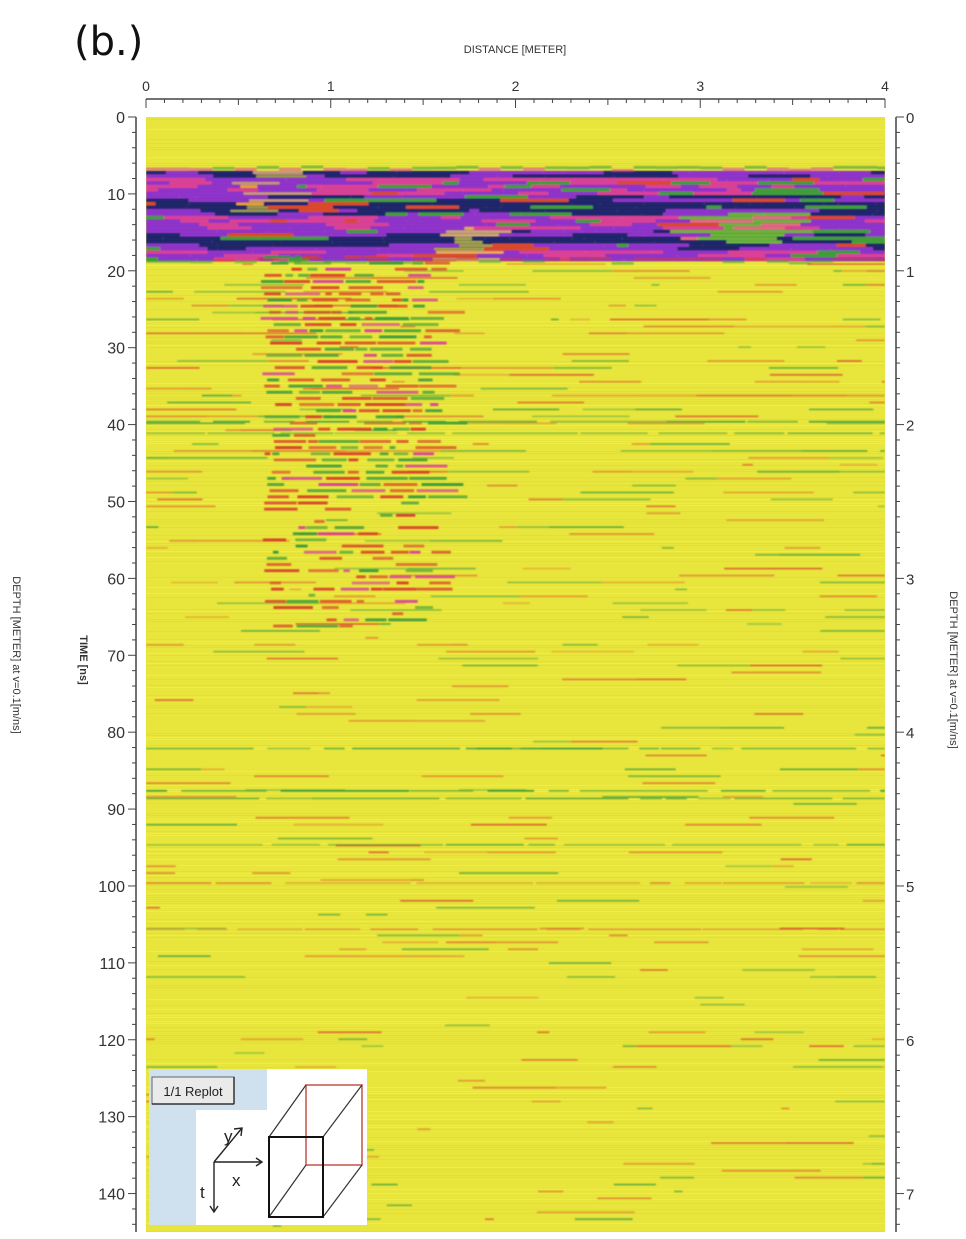 This screenshot has height=1239, width=966. Describe the element at coordinates (315, 1151) in the screenshot. I see `cube-icon` at that location.